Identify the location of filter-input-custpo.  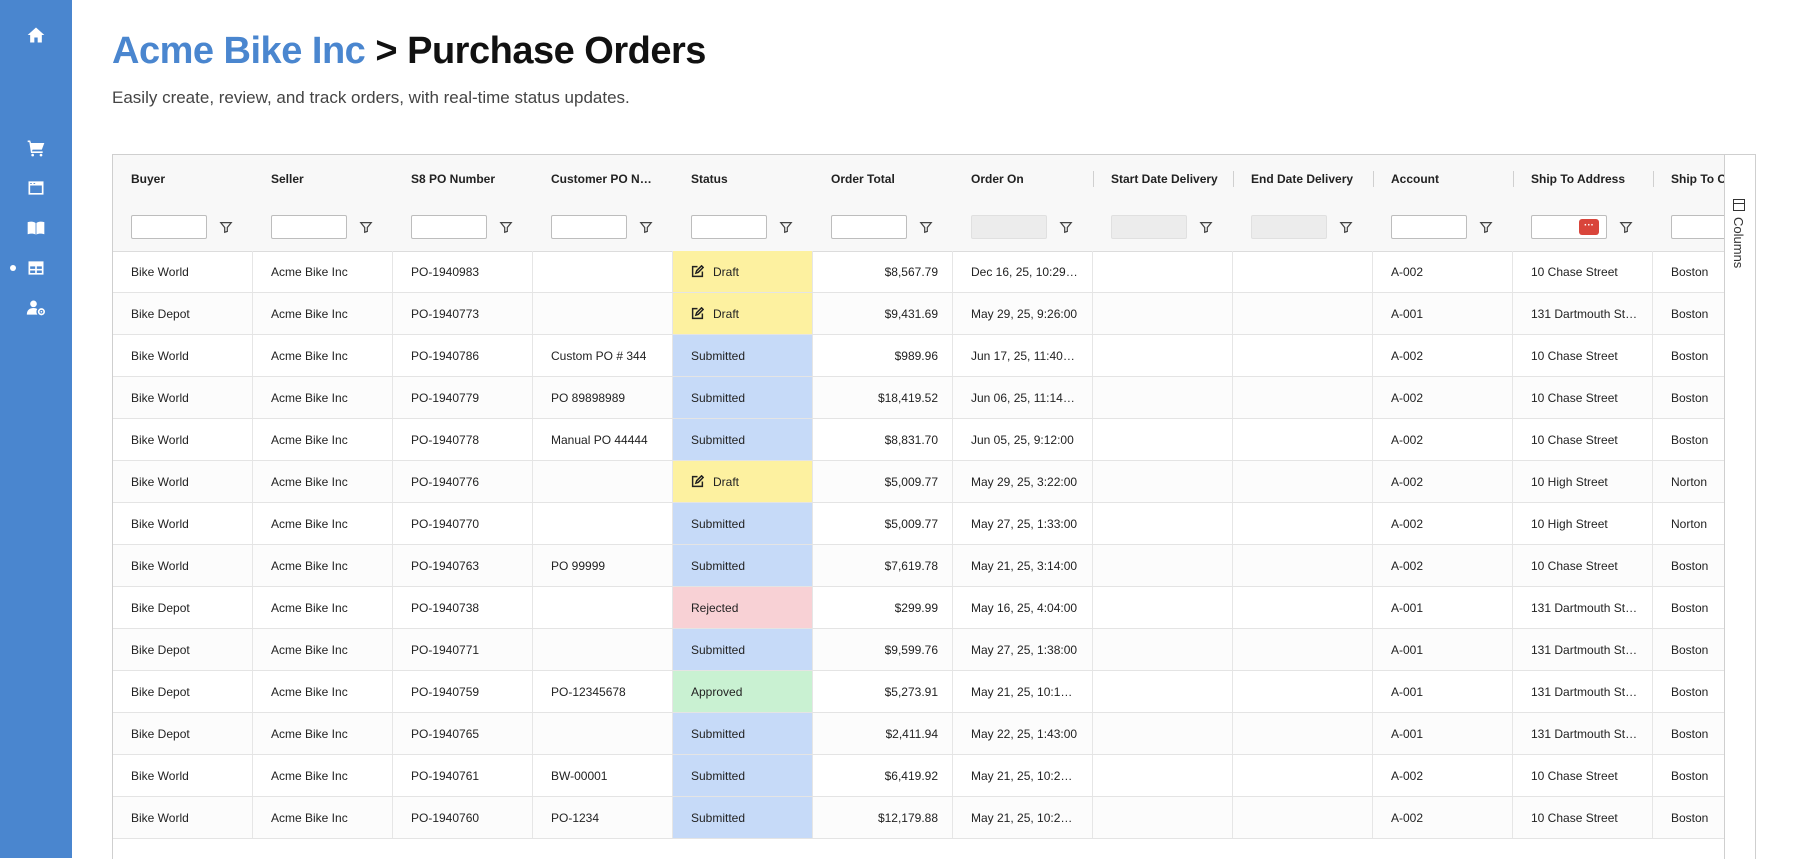
(589, 227).